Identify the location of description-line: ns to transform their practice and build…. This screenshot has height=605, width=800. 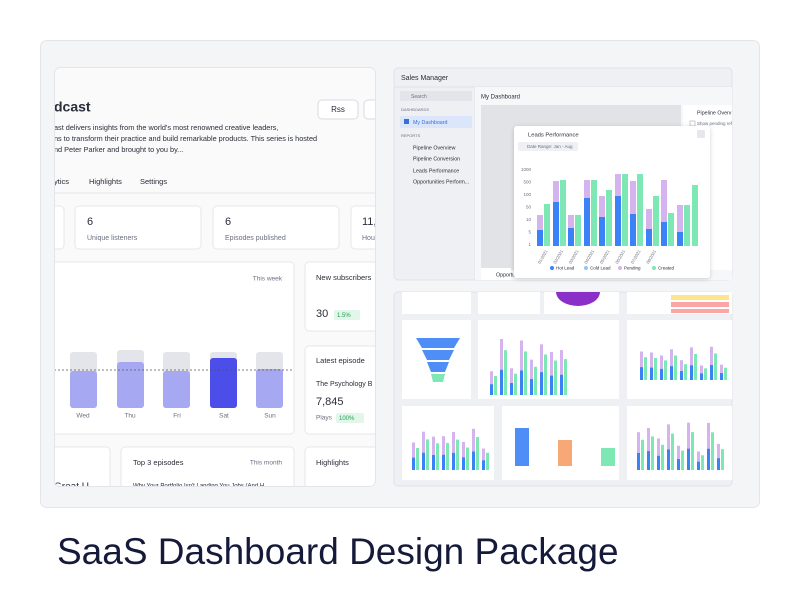
(185, 138).